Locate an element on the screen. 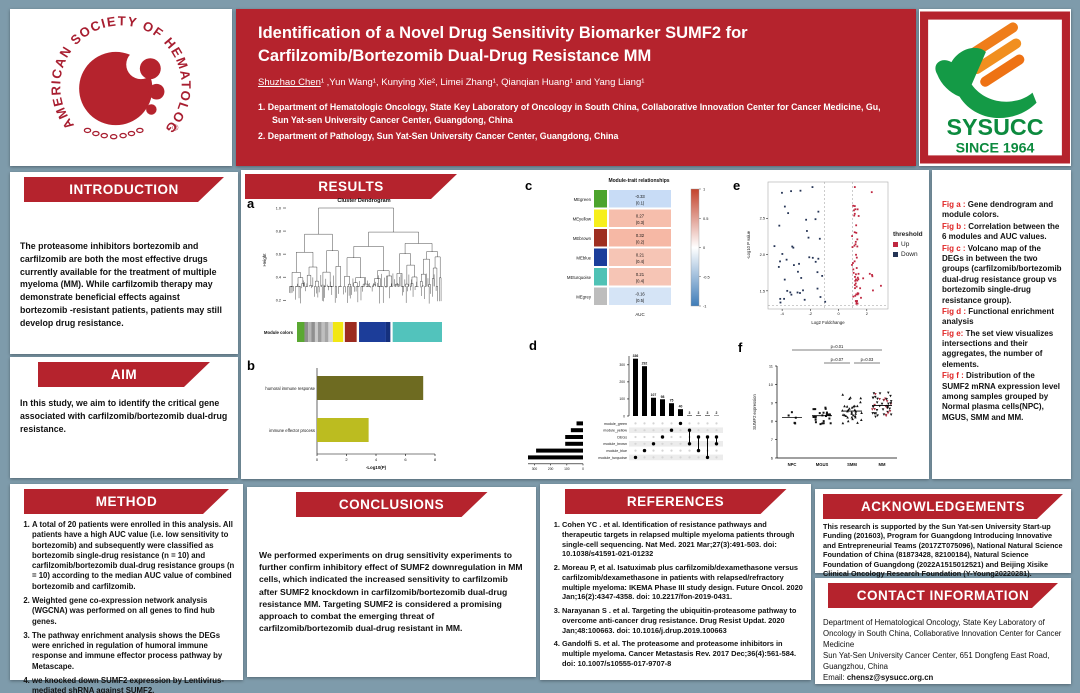  volcano-threshold-legend: threshold Up Down is located at coordinates (911, 244).